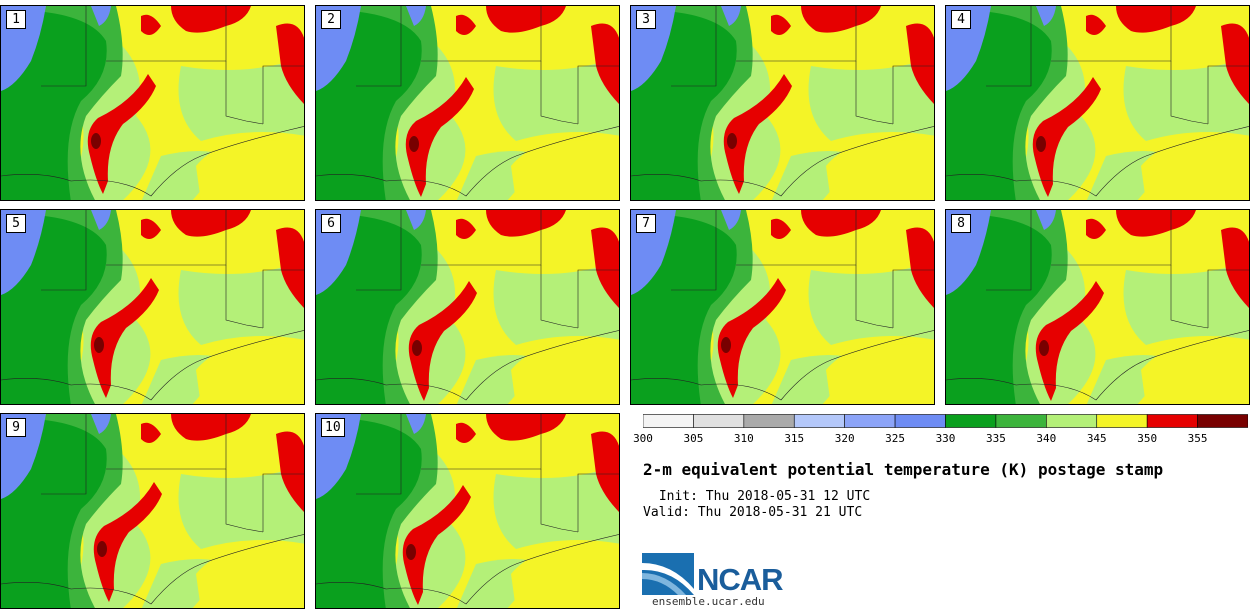 This screenshot has height=610, width=1260. Describe the element at coordinates (961, 19) in the screenshot. I see `member-number: 4` at that location.